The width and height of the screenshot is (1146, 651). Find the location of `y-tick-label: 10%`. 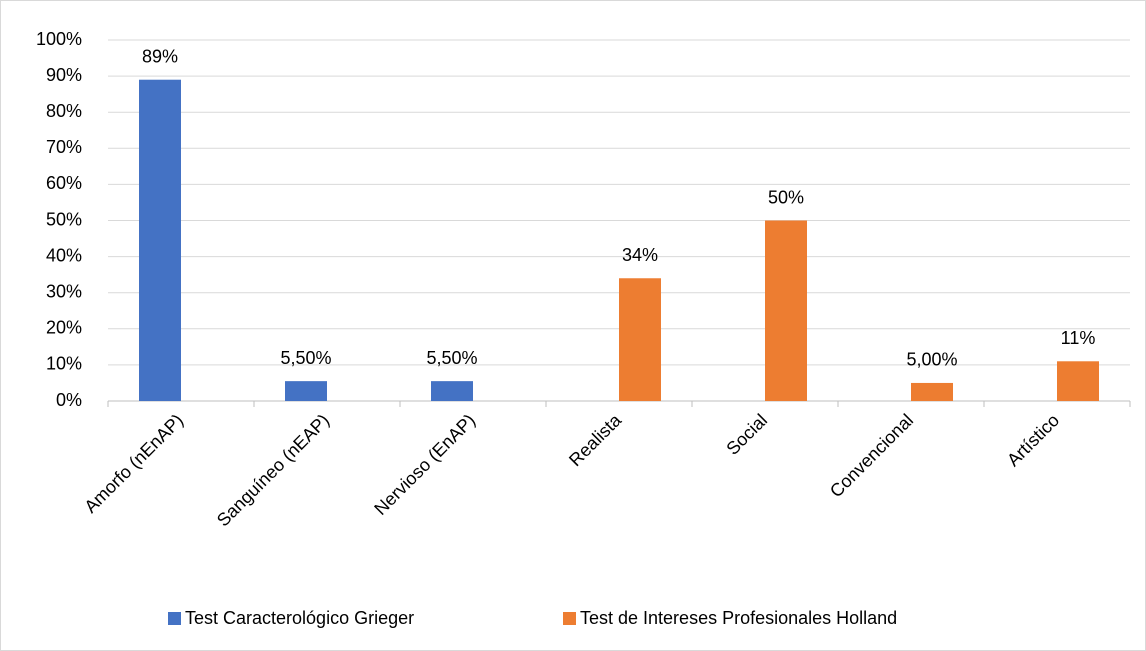

y-tick-label: 10% is located at coordinates (64, 364).